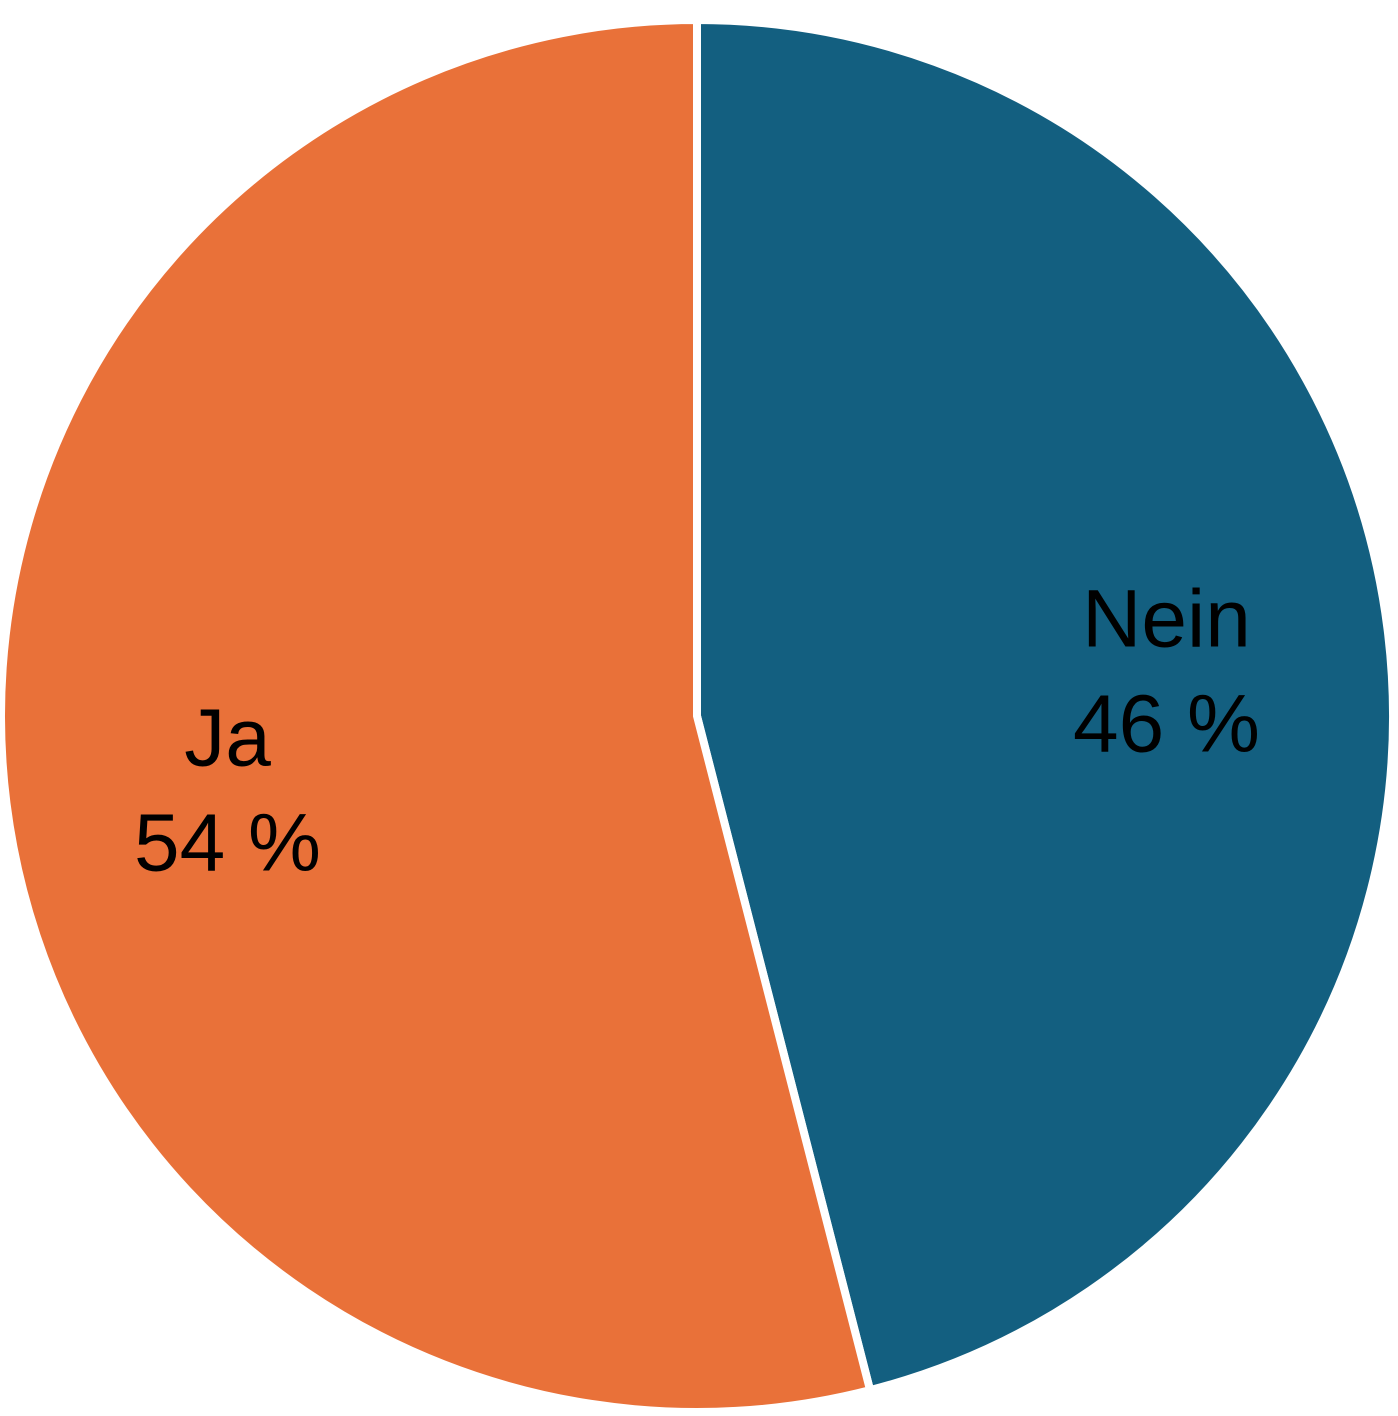  Describe the element at coordinates (1166, 619) in the screenshot. I see `slice-label-nein: Nein` at that location.